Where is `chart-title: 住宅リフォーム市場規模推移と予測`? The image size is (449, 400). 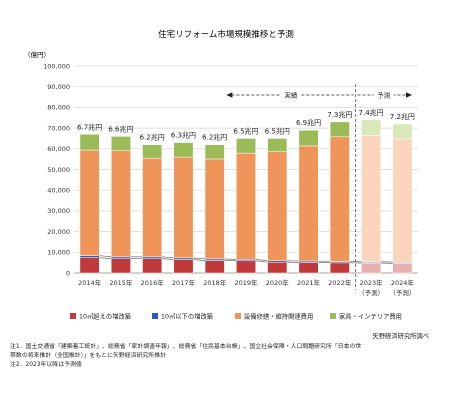
chart-title: 住宅リフォーム市場規模推移と予測 is located at coordinates (226, 34).